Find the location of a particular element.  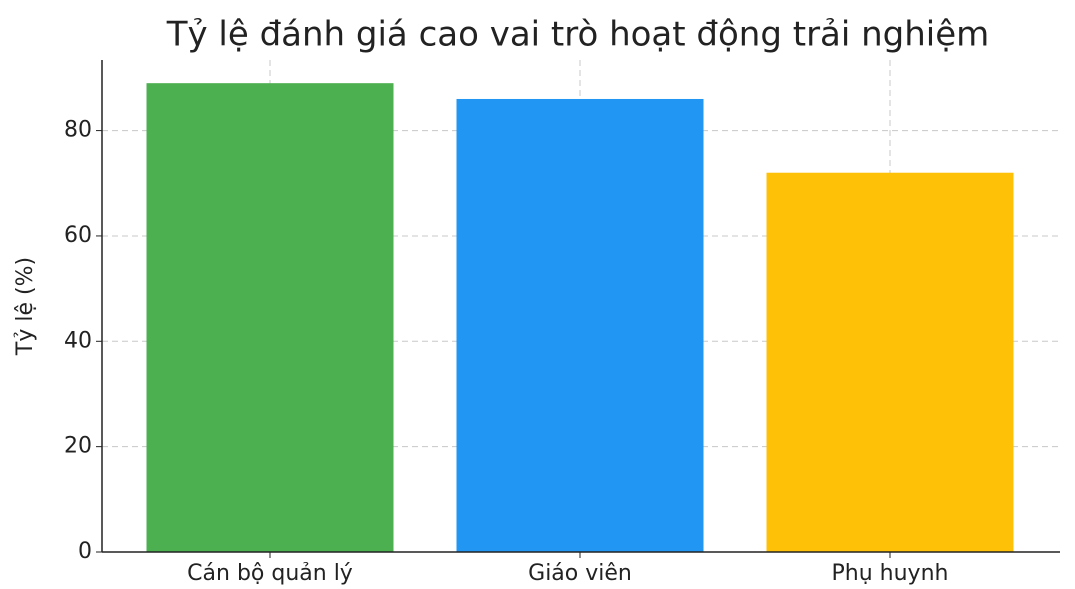

y-tick-label: 80 is located at coordinates (78, 130).